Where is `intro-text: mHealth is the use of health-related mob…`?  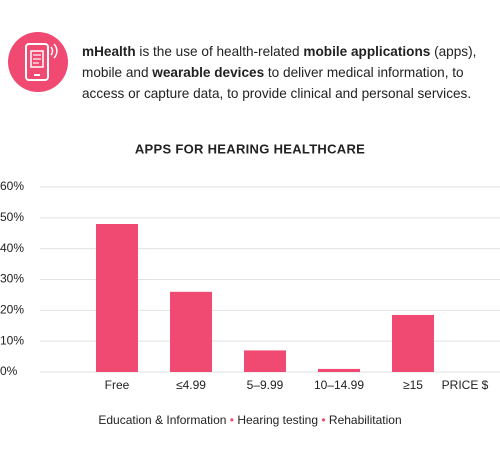
intro-text: mHealth is the use of health-related mob… is located at coordinates (289, 72).